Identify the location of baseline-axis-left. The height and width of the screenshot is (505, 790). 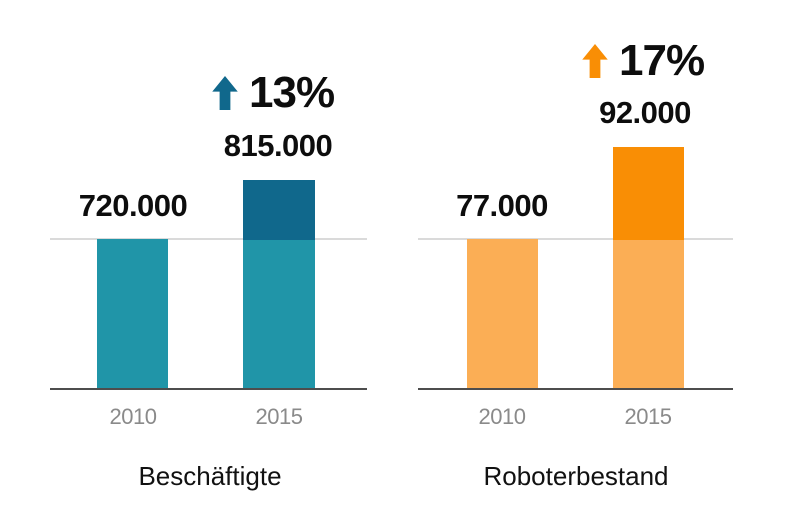
(208, 389).